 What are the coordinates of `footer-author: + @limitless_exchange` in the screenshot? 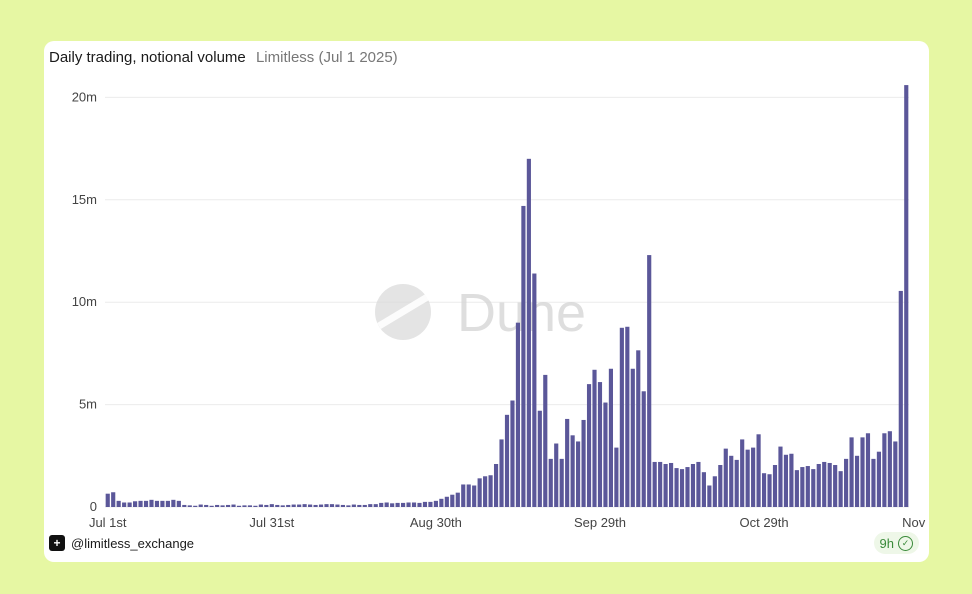 It's located at (121, 543).